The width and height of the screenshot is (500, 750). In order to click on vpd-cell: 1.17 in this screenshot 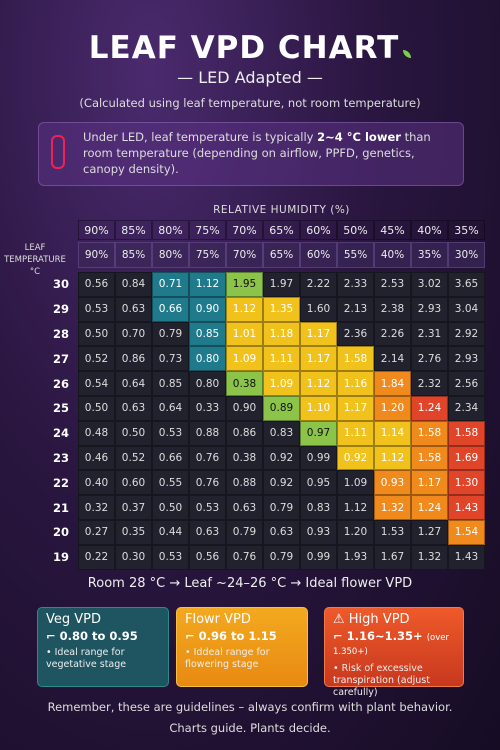, I will do `click(355, 408)`.